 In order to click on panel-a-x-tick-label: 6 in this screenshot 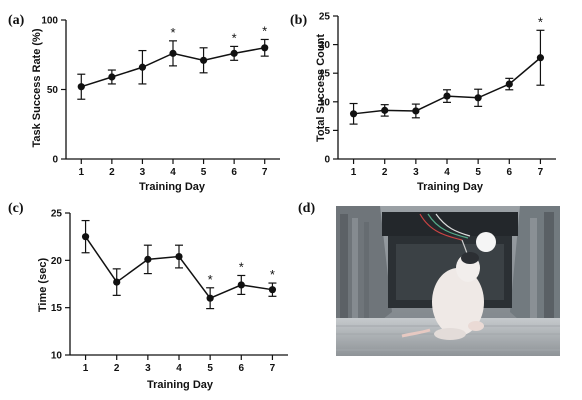, I will do `click(234, 172)`.